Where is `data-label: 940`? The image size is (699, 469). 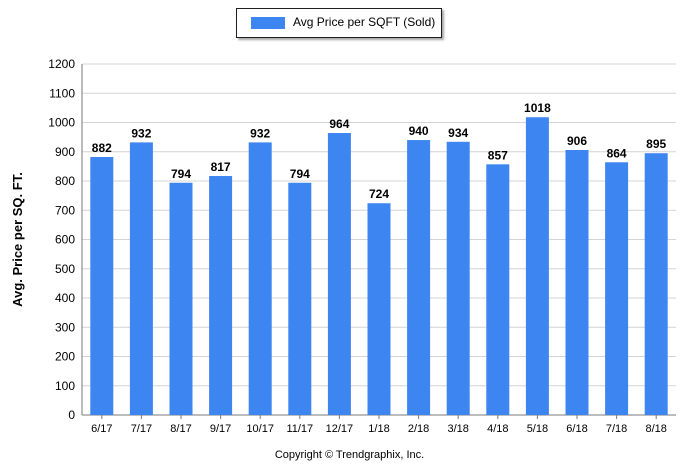
data-label: 940 is located at coordinates (419, 131).